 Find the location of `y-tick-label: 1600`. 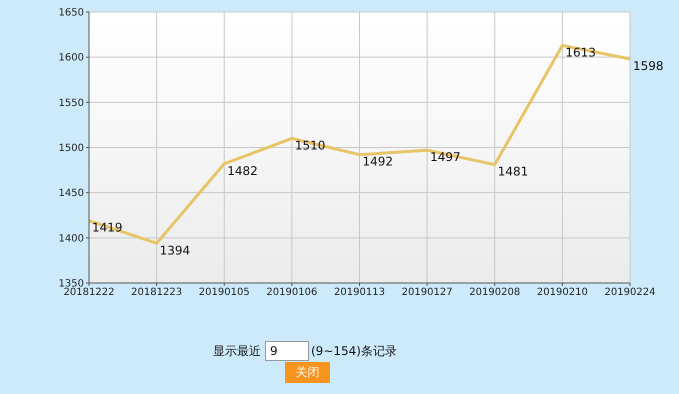

y-tick-label: 1600 is located at coordinates (71, 58).